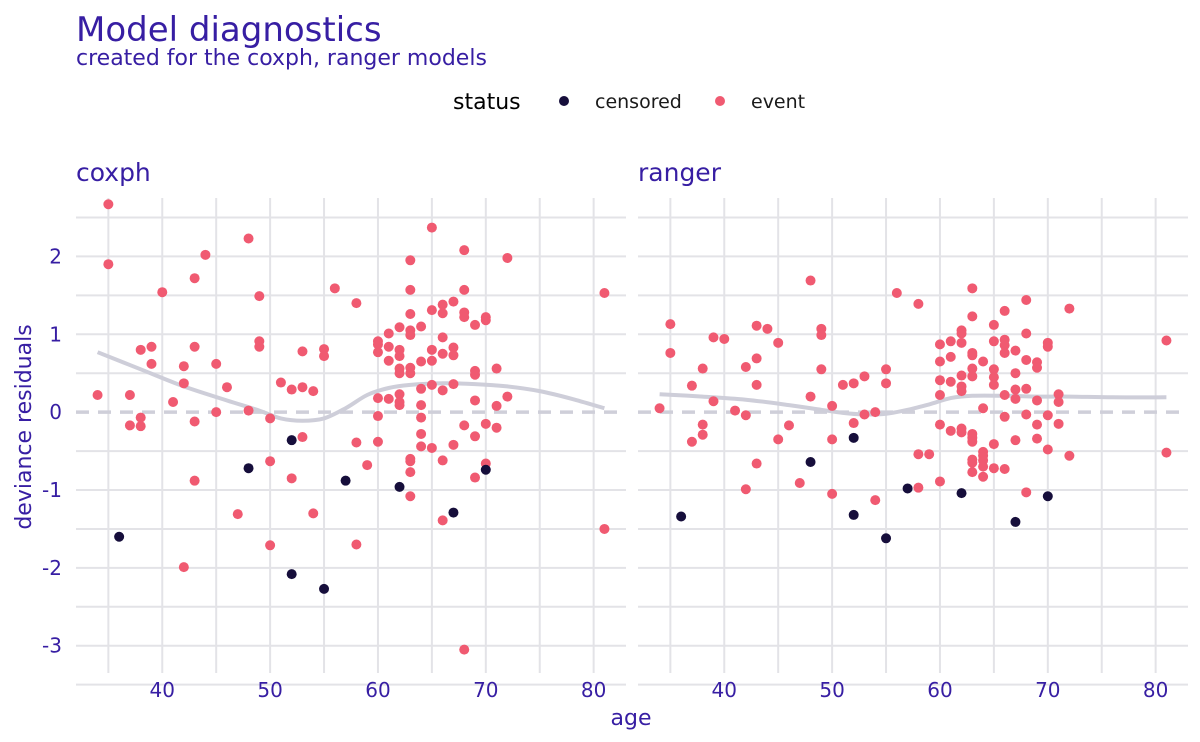  What do you see at coordinates (55, 412) in the screenshot?
I see `y-tick-label: 0` at bounding box center [55, 412].